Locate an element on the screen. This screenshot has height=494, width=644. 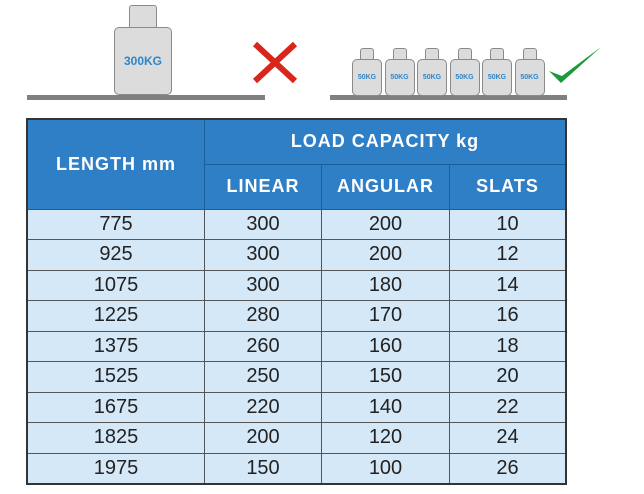
cell-angular: 100 is located at coordinates (385, 468).